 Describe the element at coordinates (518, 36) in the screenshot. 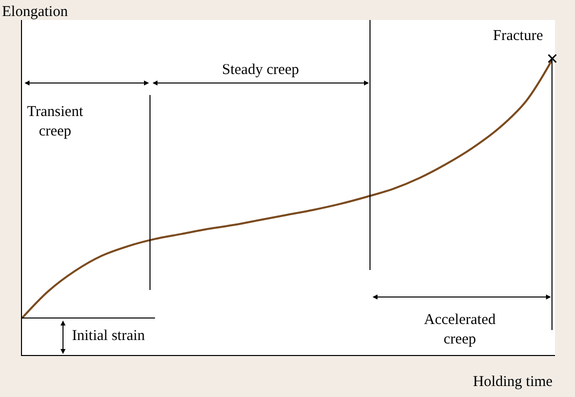

I see `text: Fracture` at that location.